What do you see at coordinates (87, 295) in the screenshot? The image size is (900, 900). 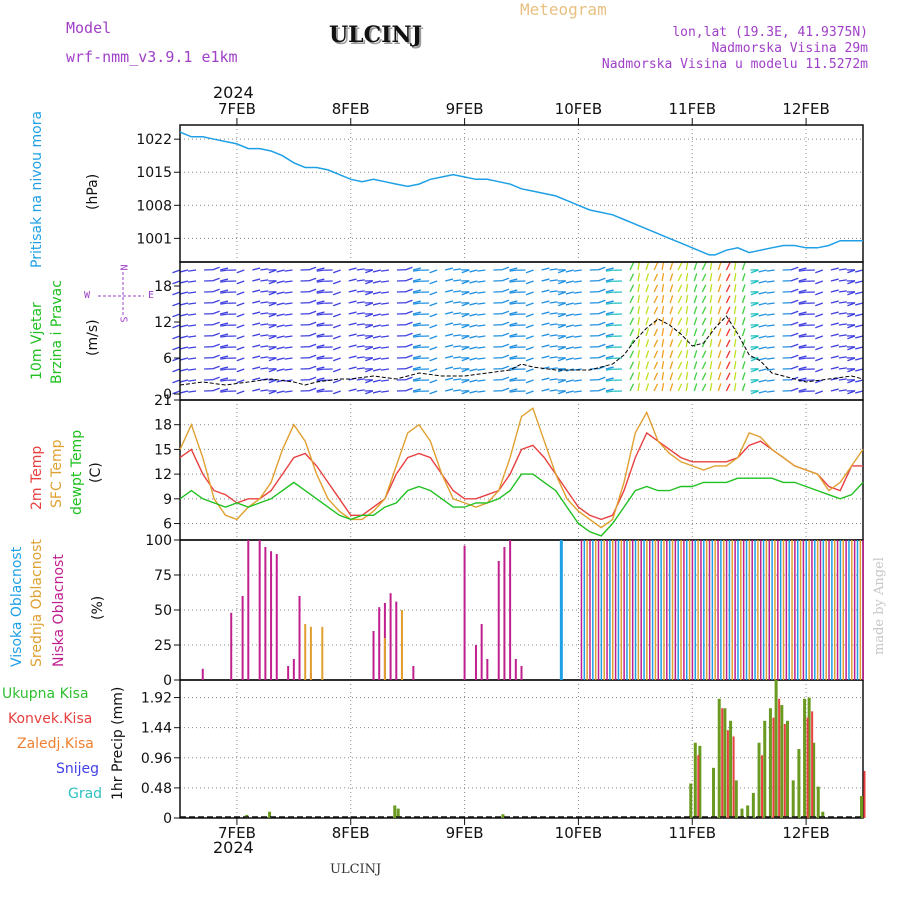 I see `compass-west: W` at bounding box center [87, 295].